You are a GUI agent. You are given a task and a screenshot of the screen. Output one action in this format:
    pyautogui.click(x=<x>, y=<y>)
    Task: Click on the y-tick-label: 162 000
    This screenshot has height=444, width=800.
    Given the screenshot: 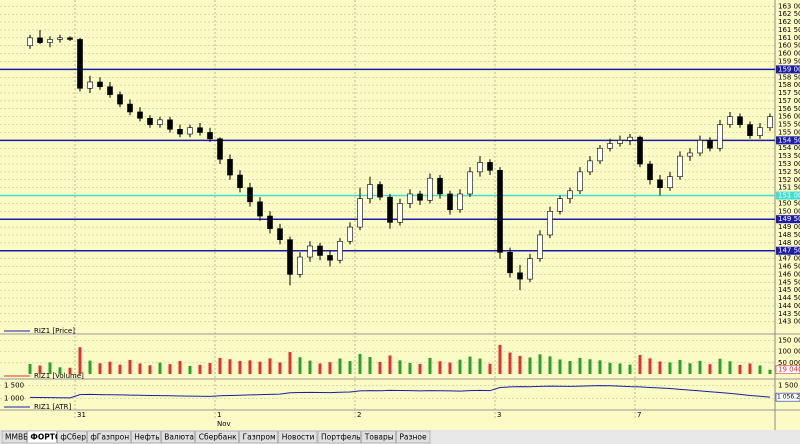 What is the action you would take?
    pyautogui.click(x=789, y=22)
    